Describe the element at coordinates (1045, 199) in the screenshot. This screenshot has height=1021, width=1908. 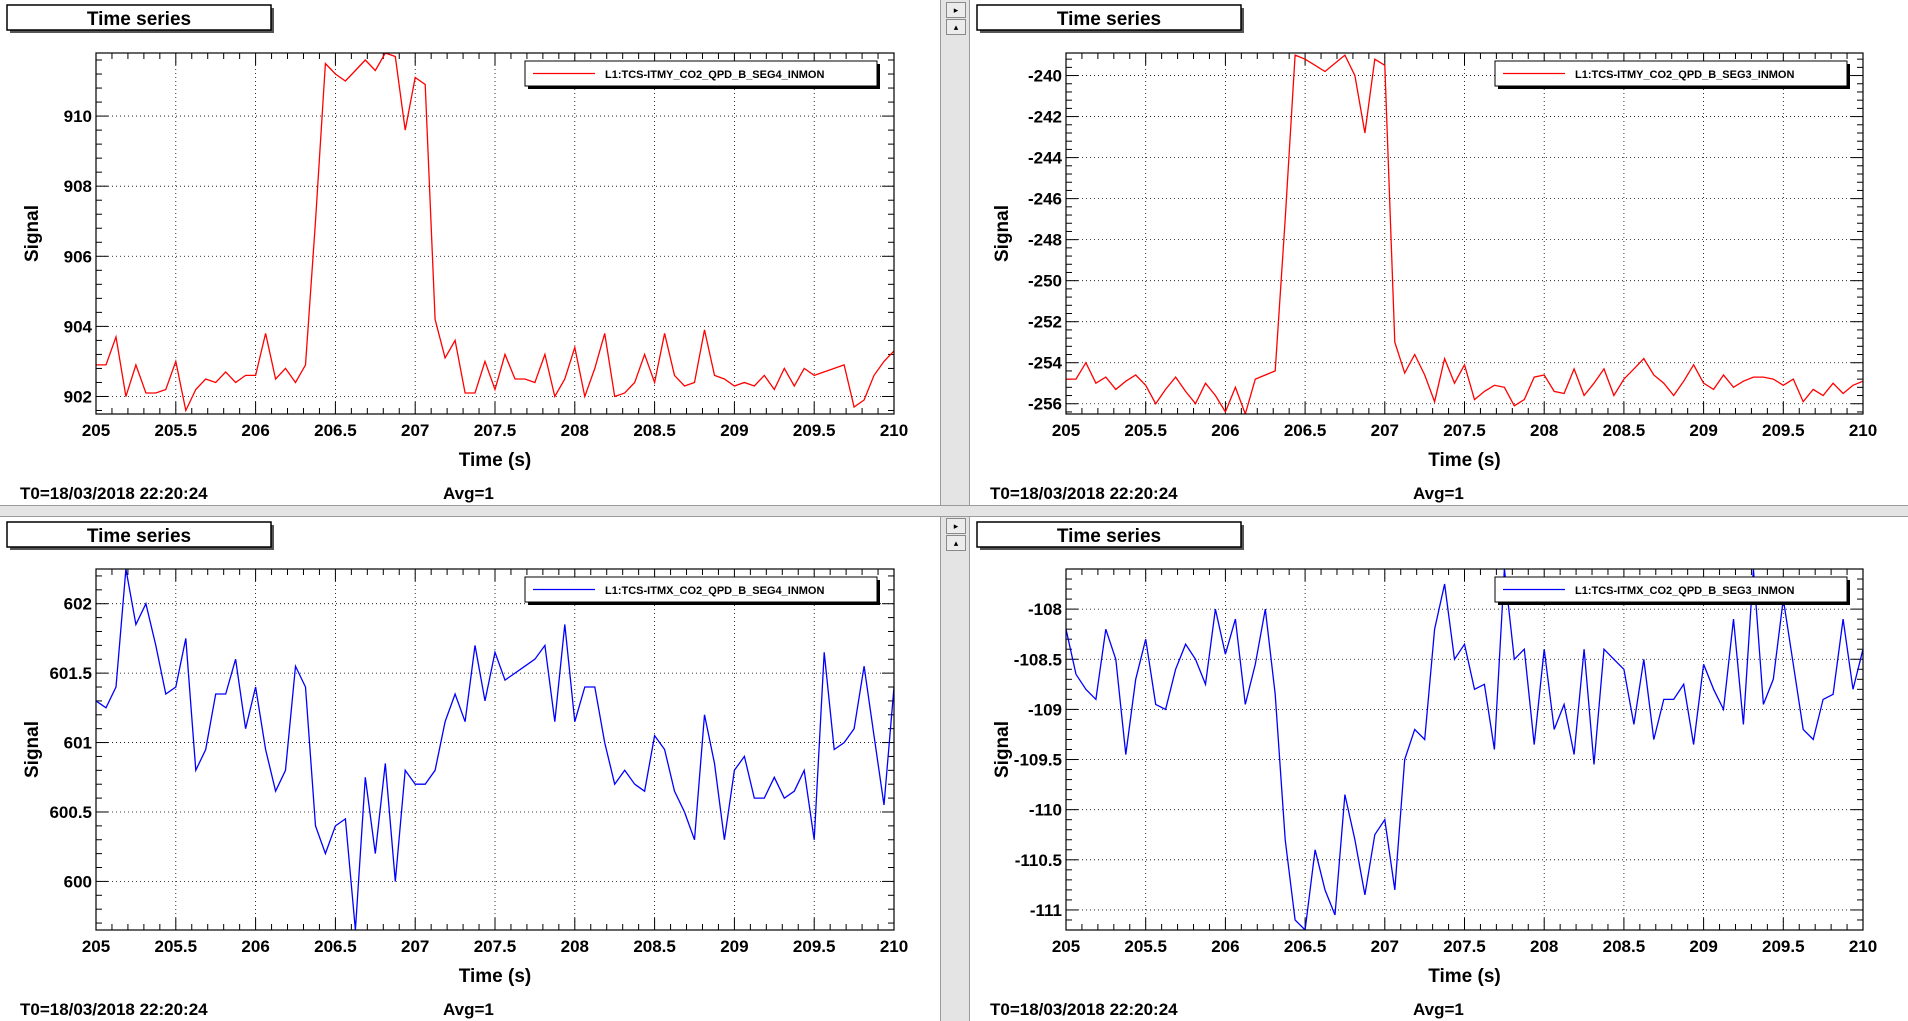
I see `y-tick-label: -246` at that location.